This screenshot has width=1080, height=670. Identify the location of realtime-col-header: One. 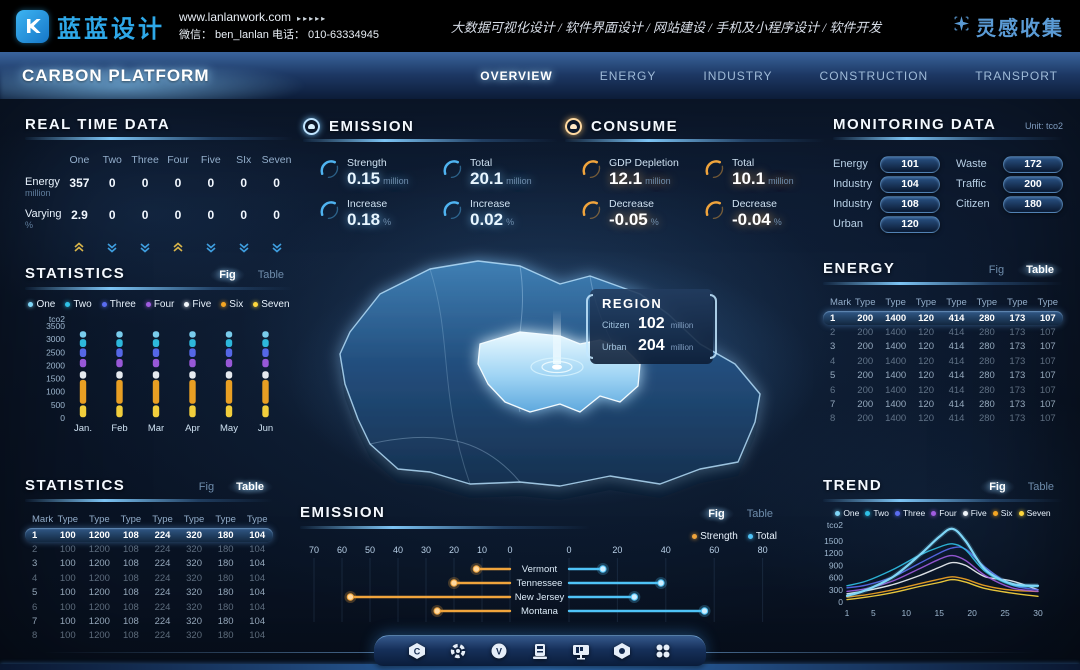
(79, 160).